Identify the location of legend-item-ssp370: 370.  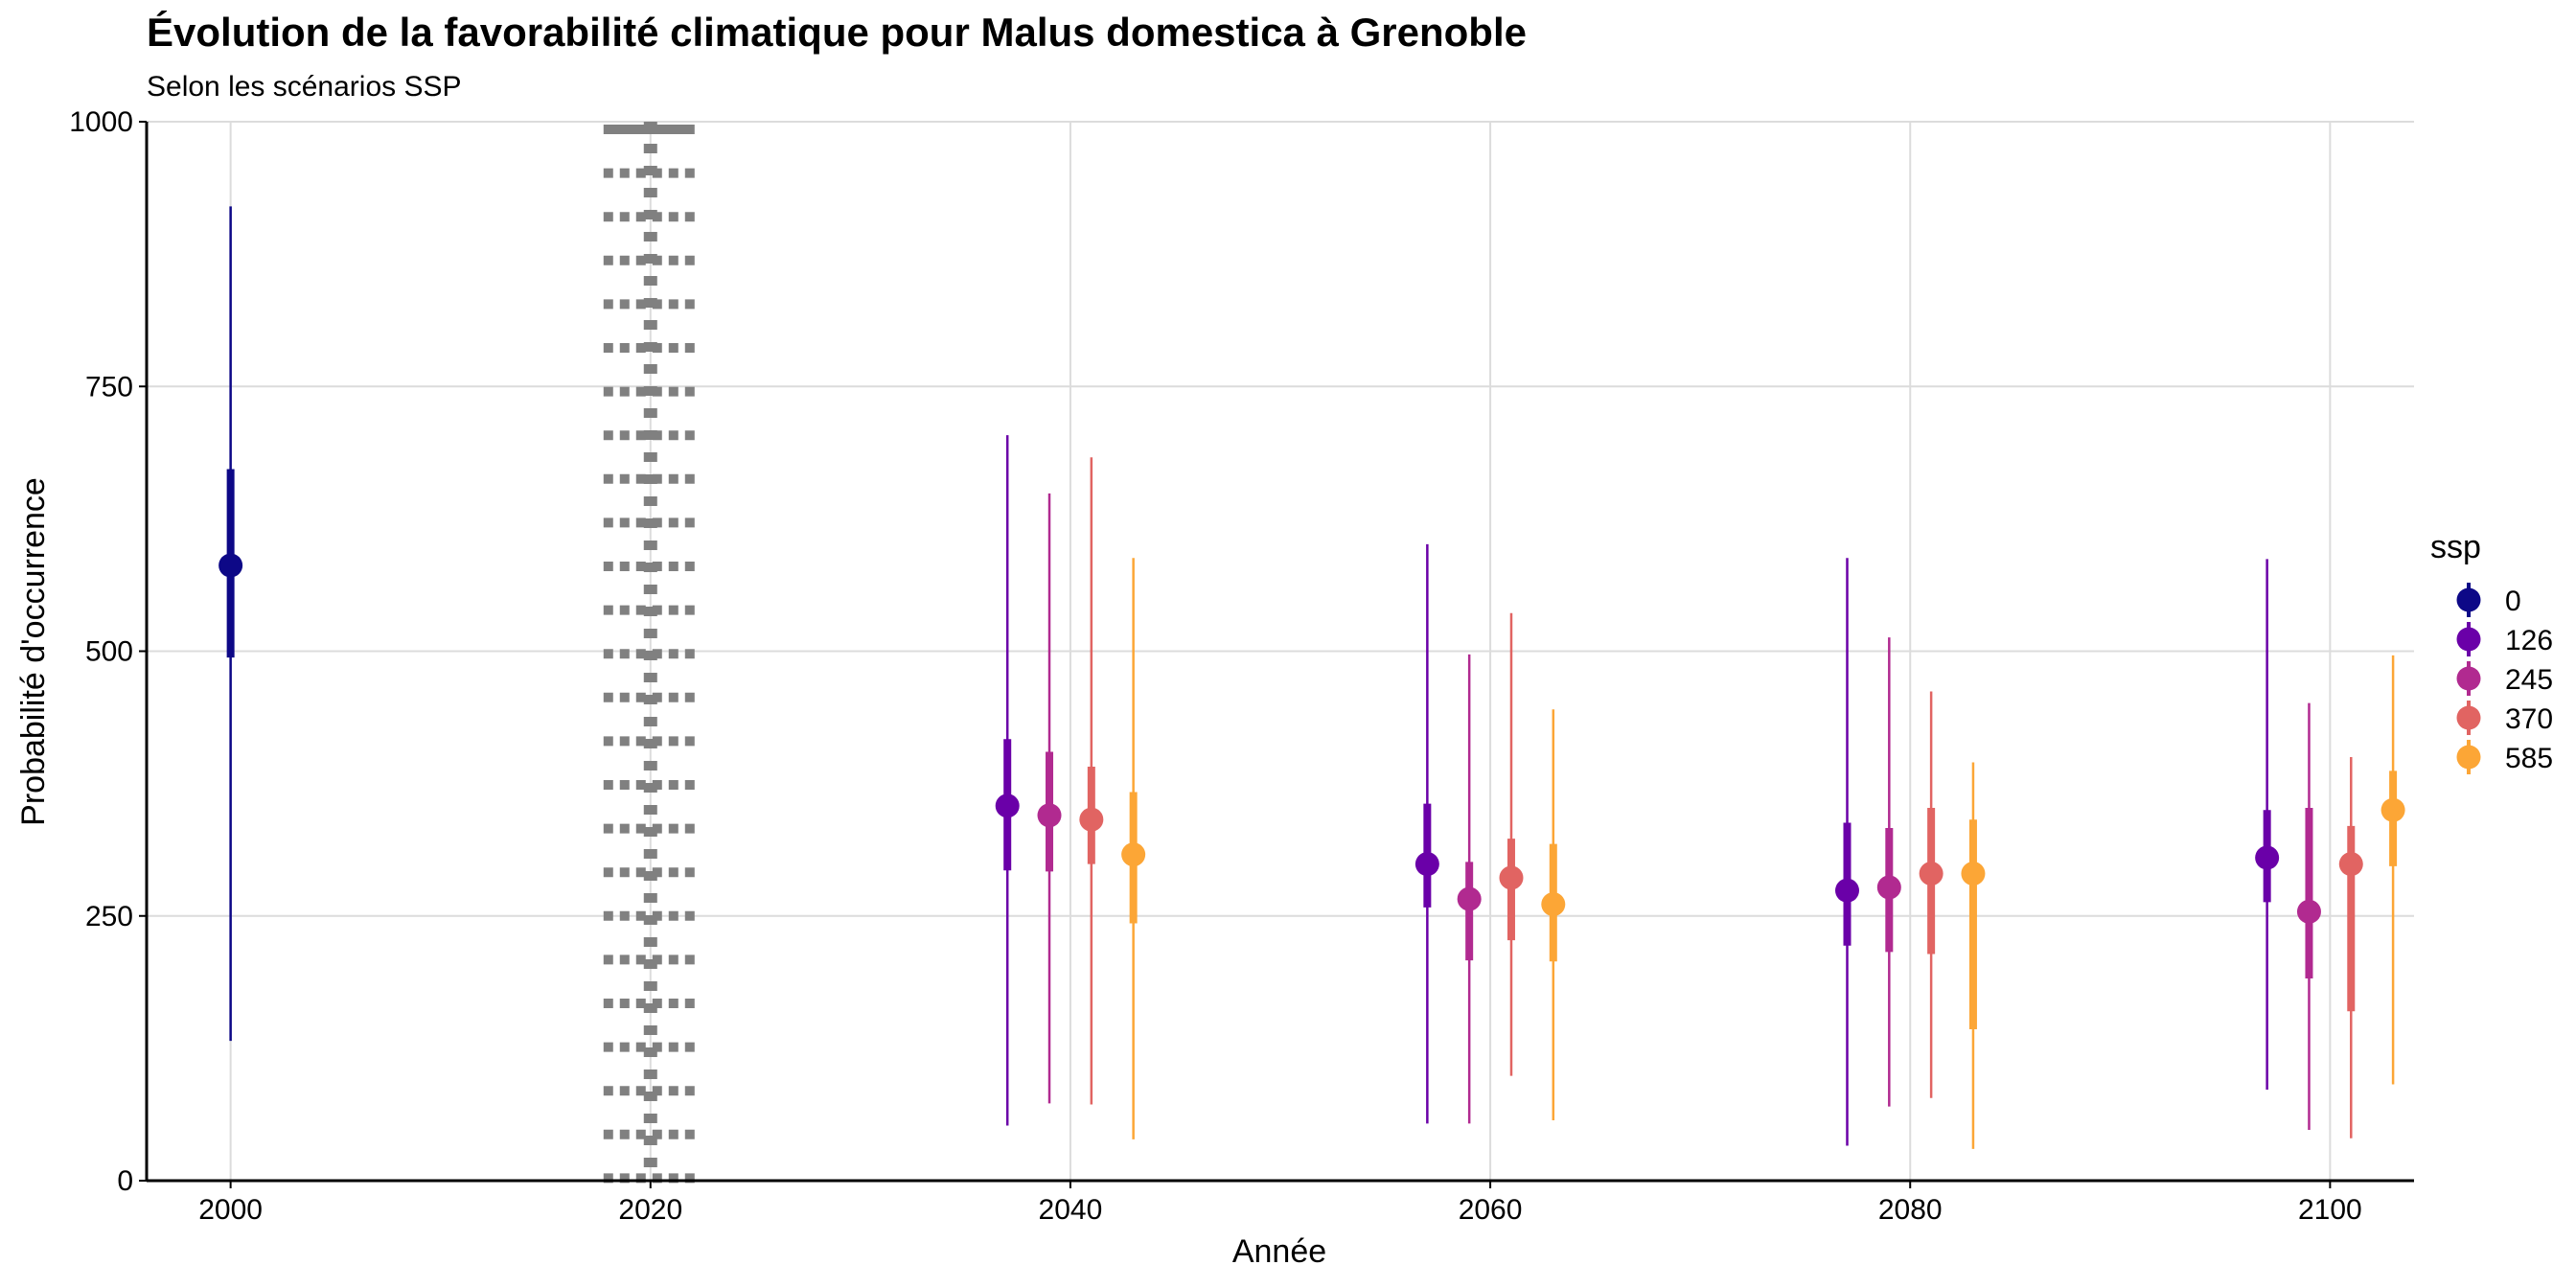
(2504, 718).